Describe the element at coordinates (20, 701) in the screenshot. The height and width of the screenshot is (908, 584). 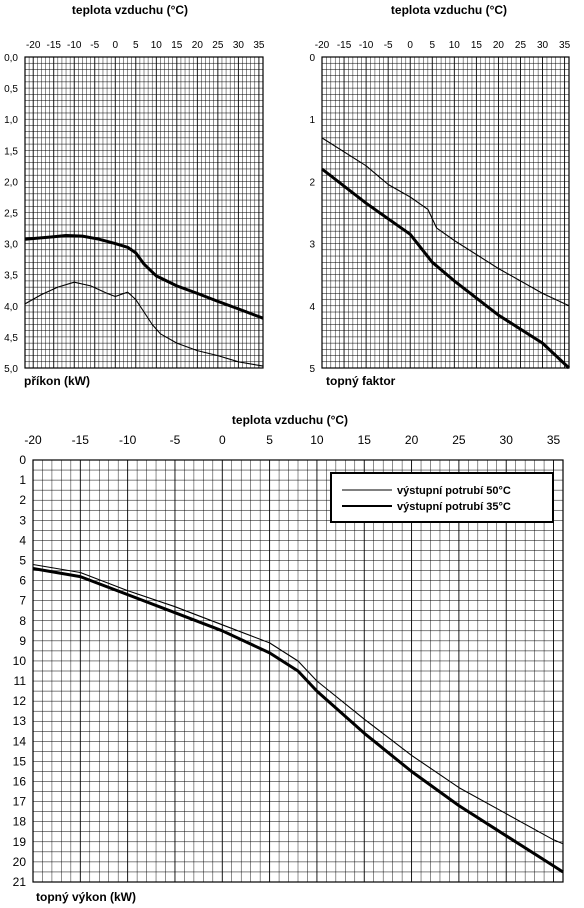
I see `y-tick-label: 12` at that location.